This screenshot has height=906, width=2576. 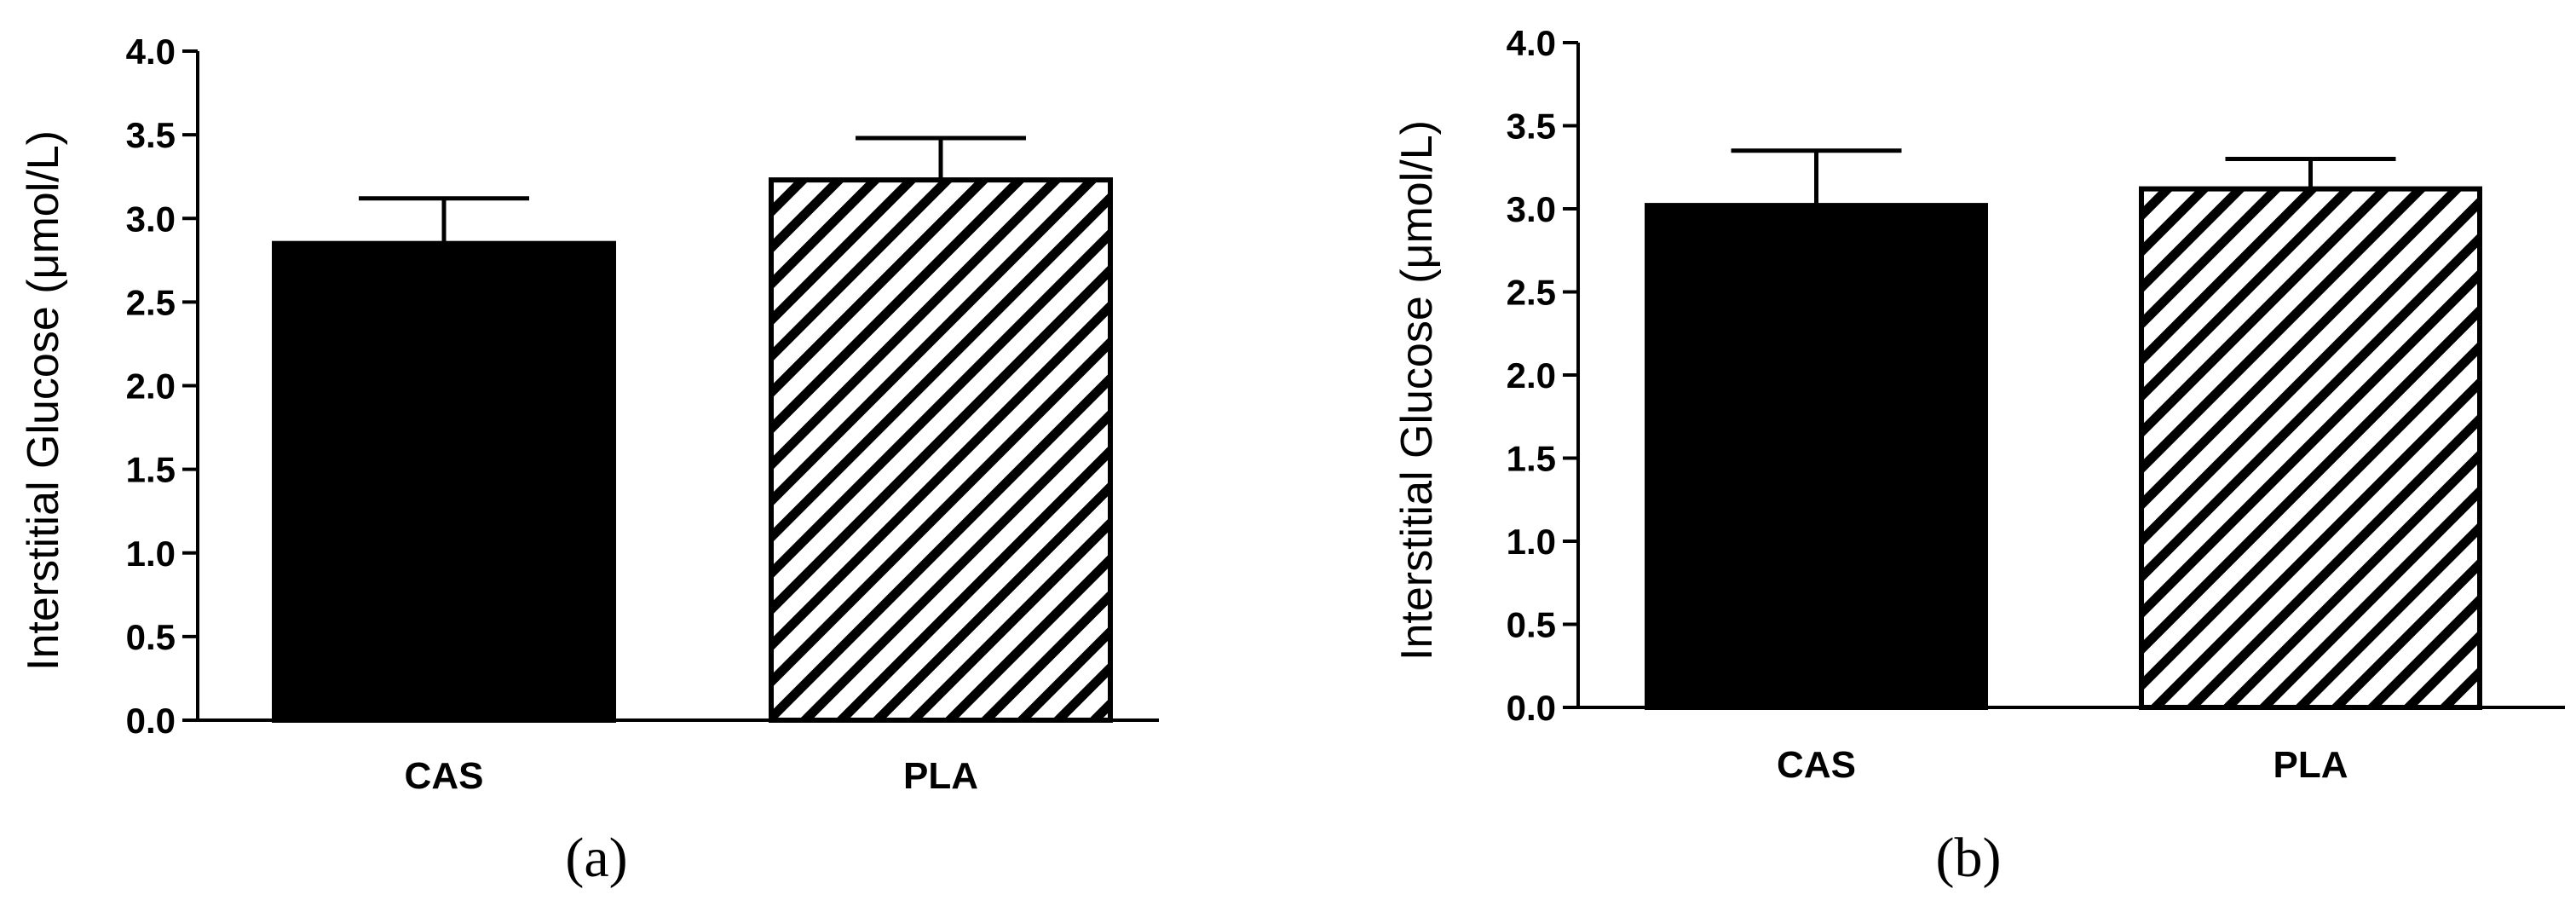 I want to click on panel-label: (b), so click(x=1969, y=858).